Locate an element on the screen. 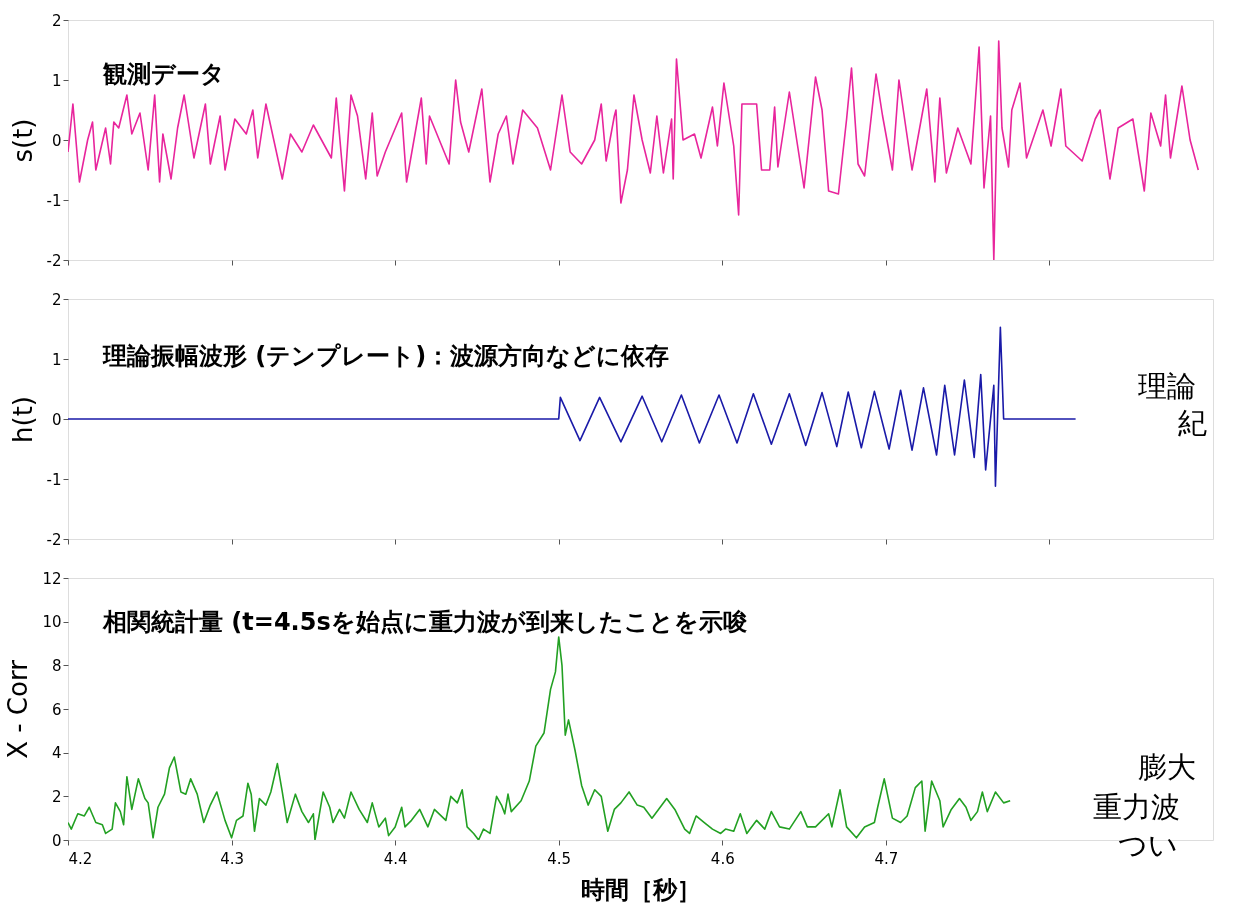 This screenshot has width=1239, height=910. annotation: 膨大 is located at coordinates (1167, 767).